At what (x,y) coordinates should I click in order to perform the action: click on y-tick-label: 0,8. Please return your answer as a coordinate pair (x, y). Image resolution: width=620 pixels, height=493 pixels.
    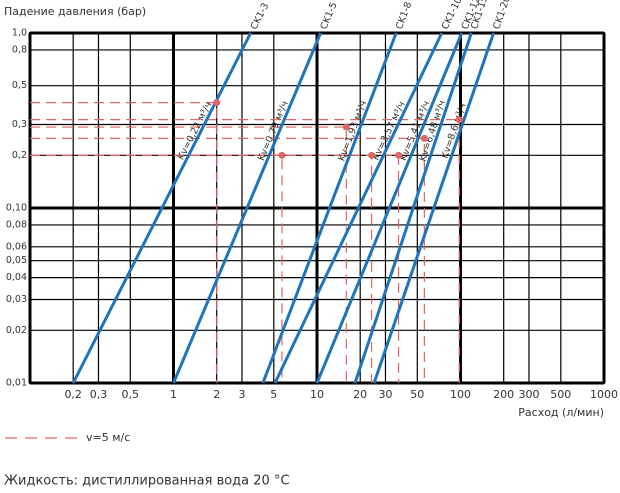
    Looking at the image, I should click on (19, 49).